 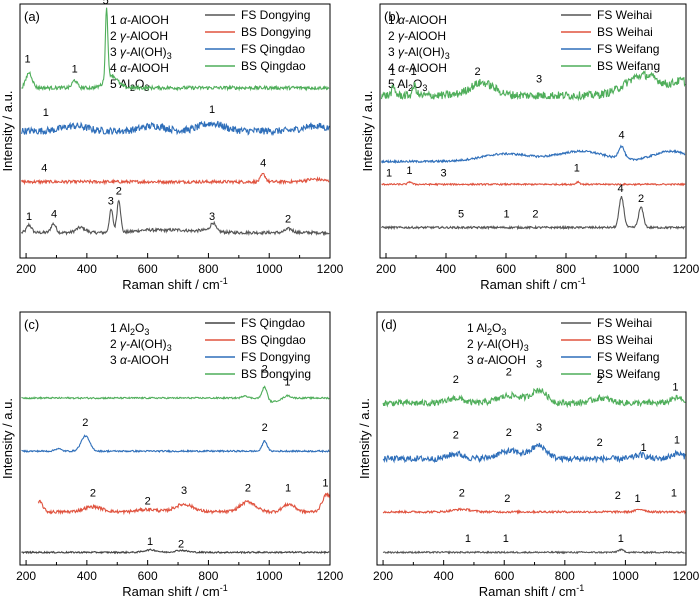 What do you see at coordinates (407, 85) in the screenshot?
I see `assignment-label: 5 Al2O3` at bounding box center [407, 85].